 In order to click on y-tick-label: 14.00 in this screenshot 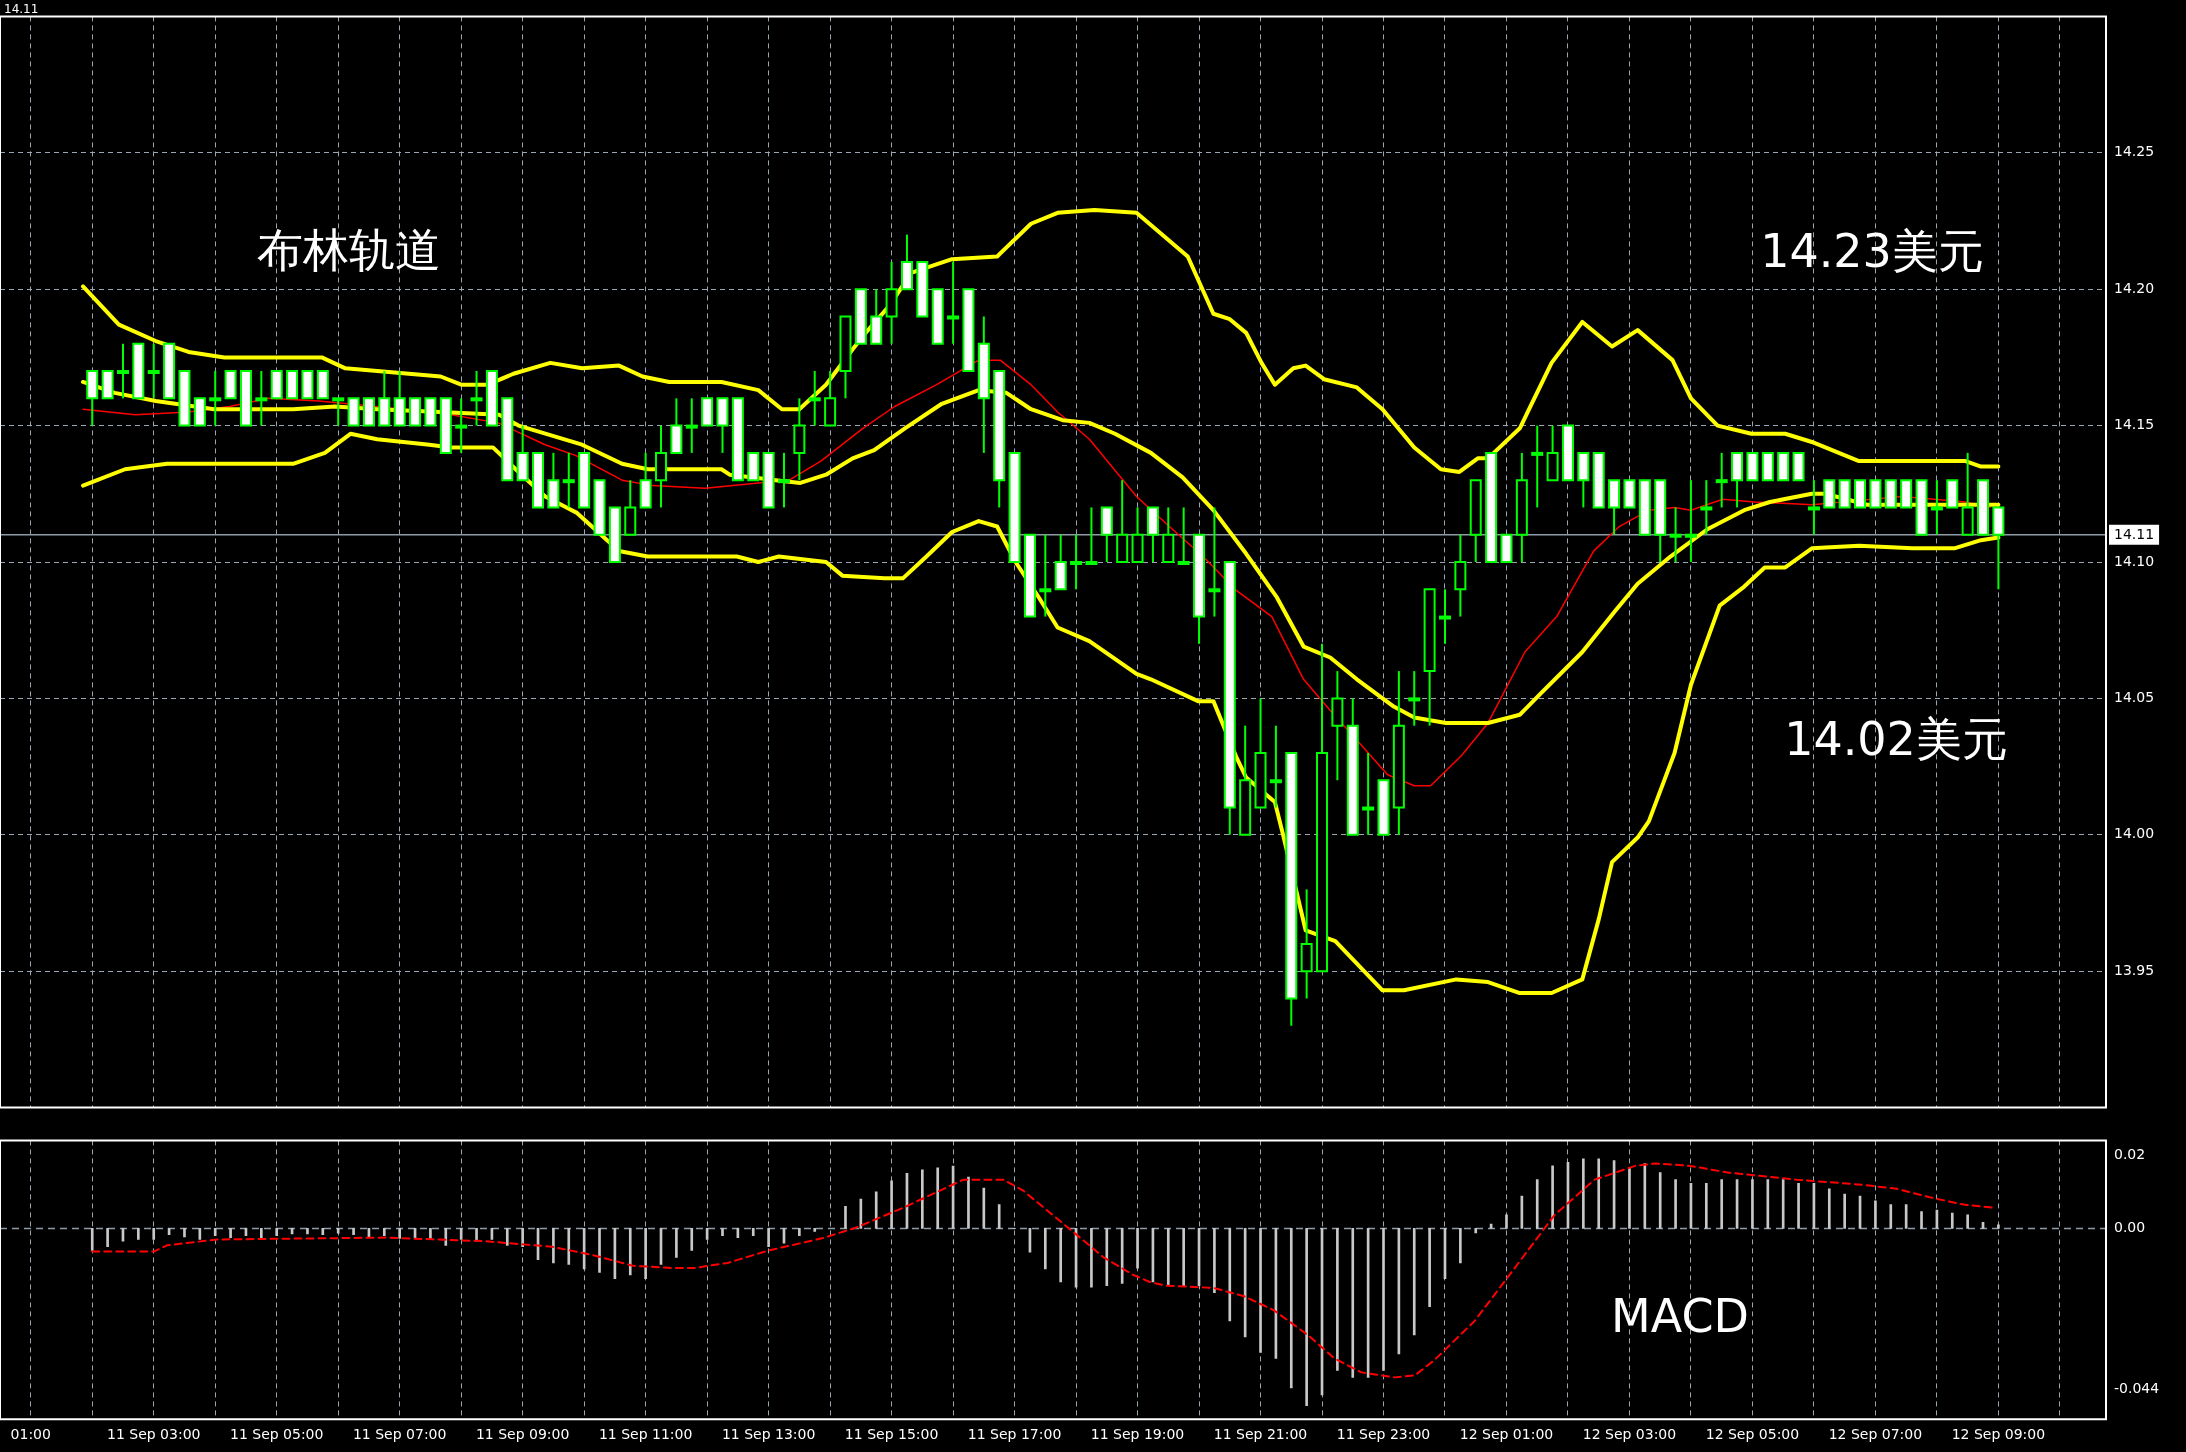, I will do `click(2134, 833)`.